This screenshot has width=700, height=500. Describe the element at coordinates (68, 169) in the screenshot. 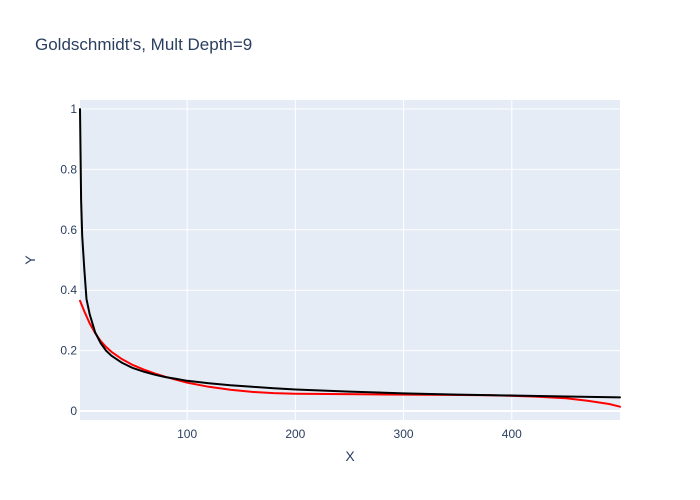

I see `y-tick-label: 0.8` at that location.